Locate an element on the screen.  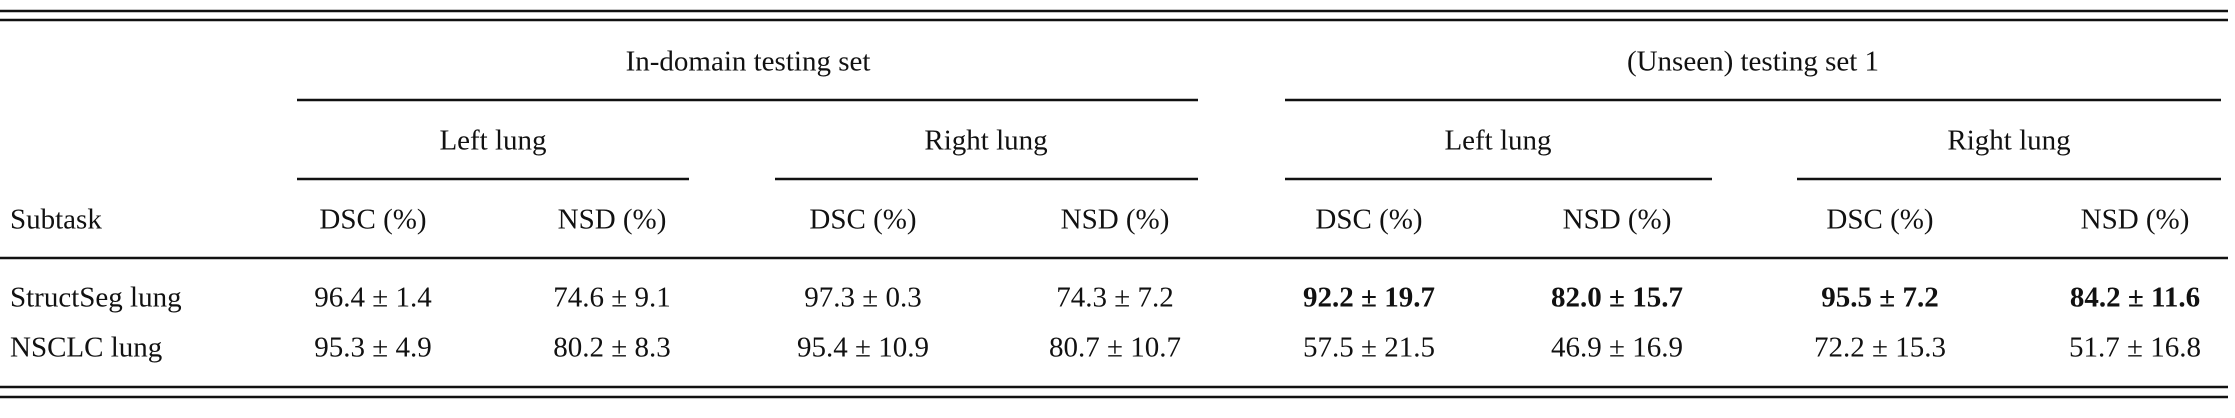
cell: 92.2 ± 19.7 is located at coordinates (1369, 298).